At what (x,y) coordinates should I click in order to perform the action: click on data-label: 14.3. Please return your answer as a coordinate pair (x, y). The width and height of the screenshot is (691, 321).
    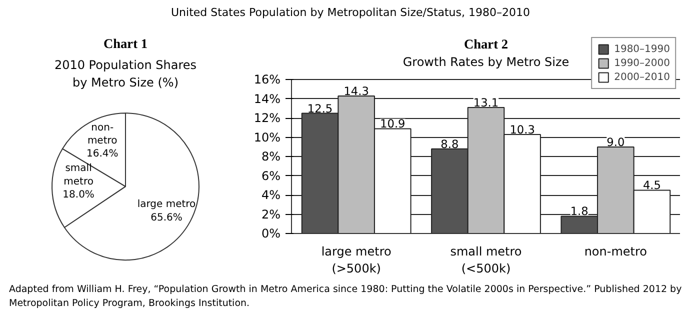
    Looking at the image, I should click on (356, 91).